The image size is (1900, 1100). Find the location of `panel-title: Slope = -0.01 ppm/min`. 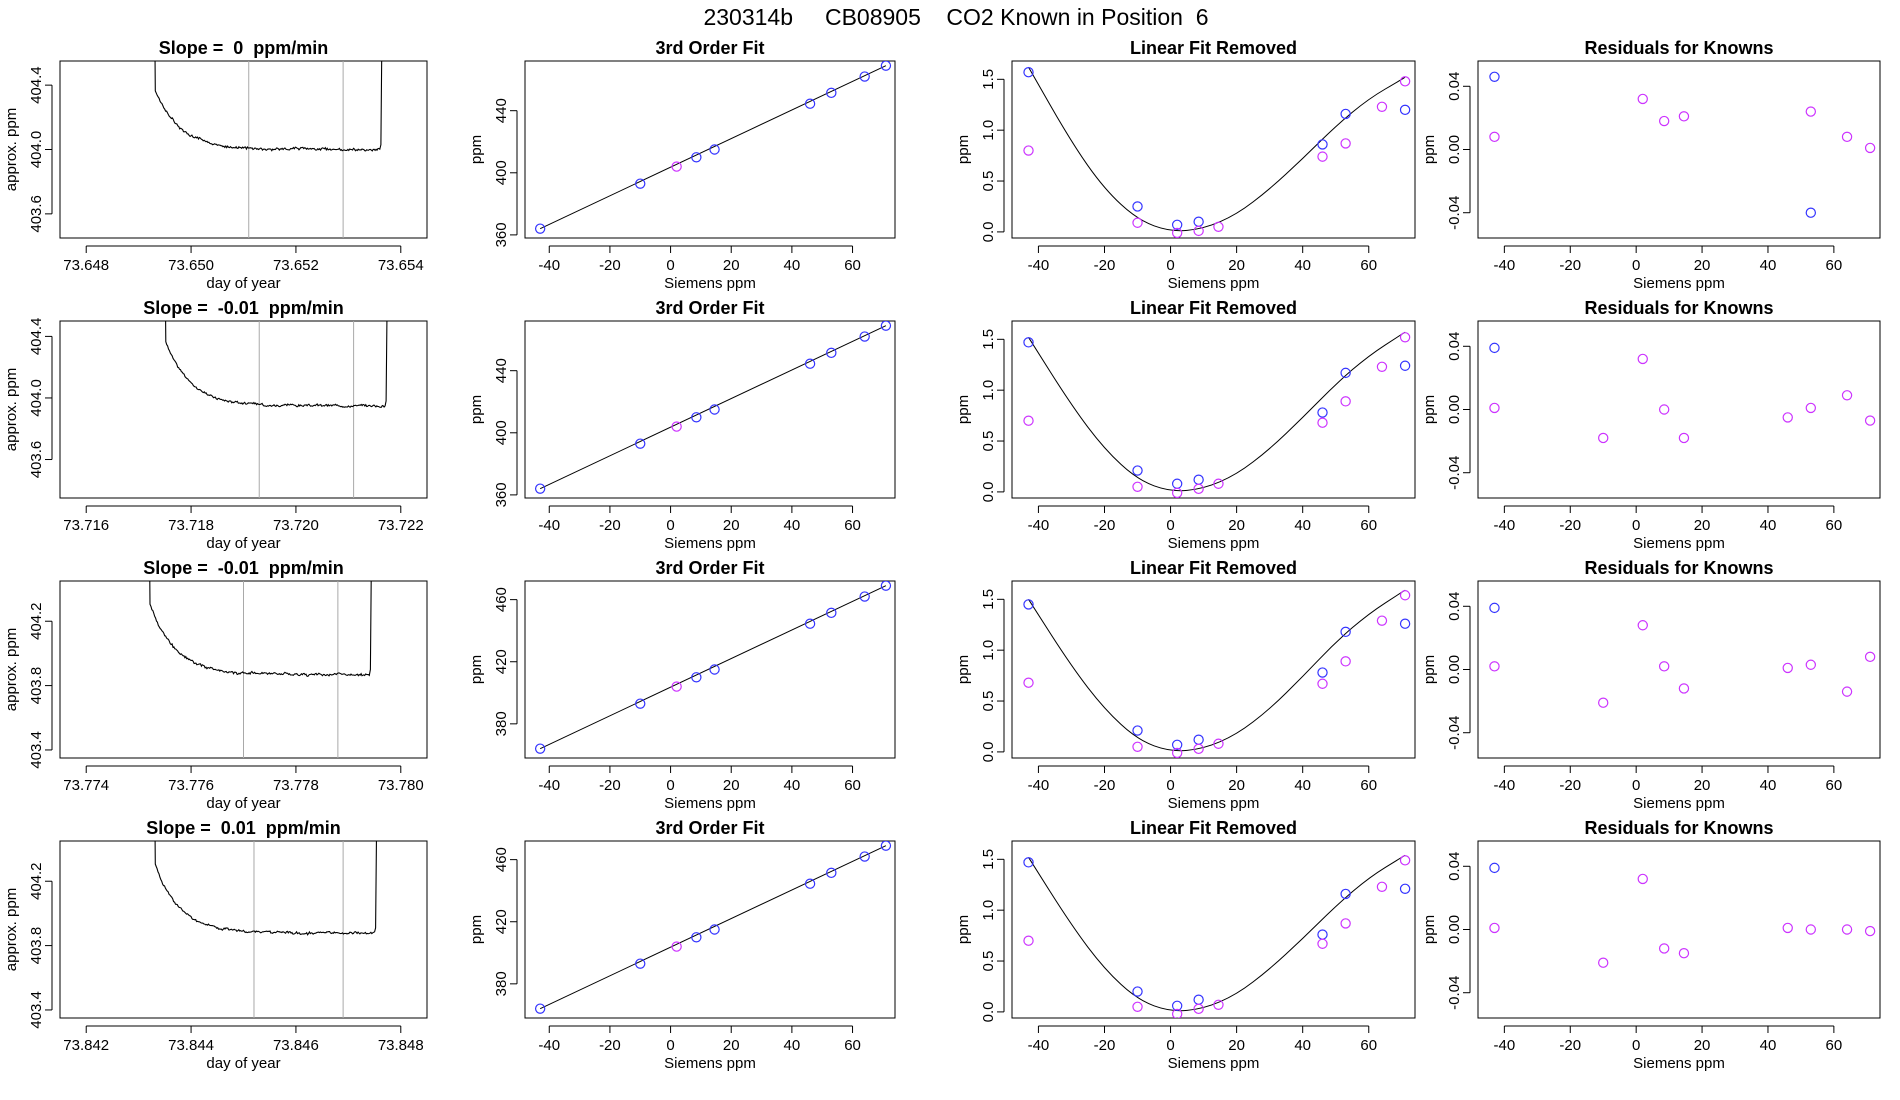

panel-title: Slope = -0.01 ppm/min is located at coordinates (243, 308).